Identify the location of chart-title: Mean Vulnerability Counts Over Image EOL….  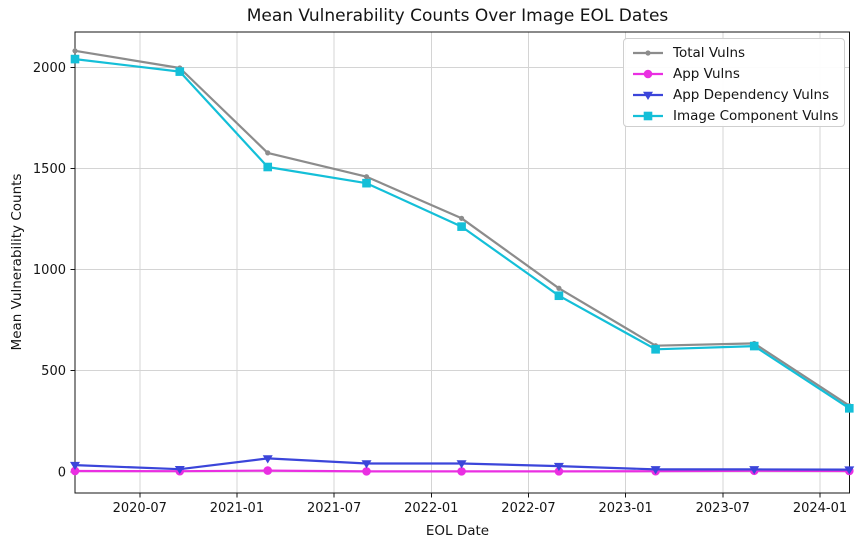
(457, 16).